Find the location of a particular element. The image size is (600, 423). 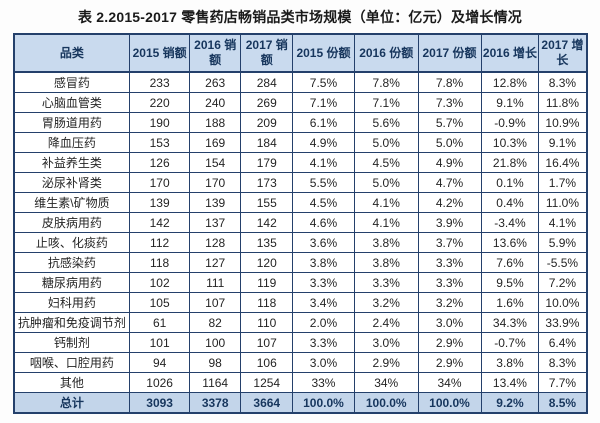

category-cell: 皮肤病用药 is located at coordinates (71, 222).